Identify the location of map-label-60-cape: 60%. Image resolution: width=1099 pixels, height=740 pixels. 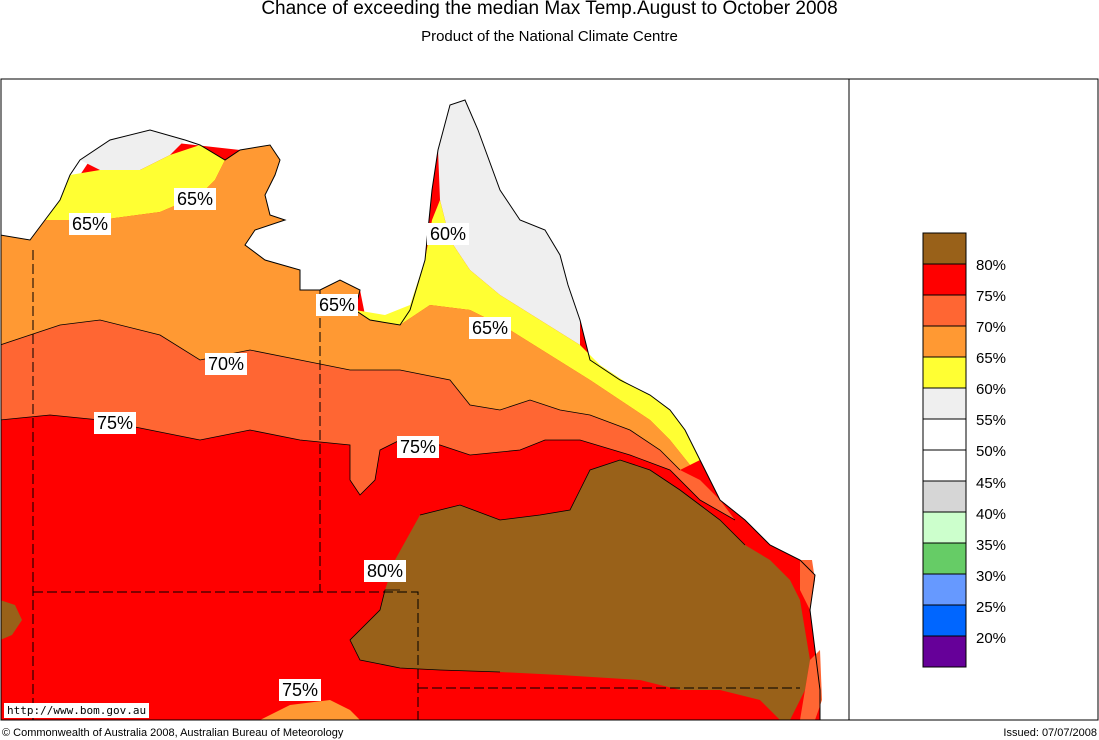
(448, 234).